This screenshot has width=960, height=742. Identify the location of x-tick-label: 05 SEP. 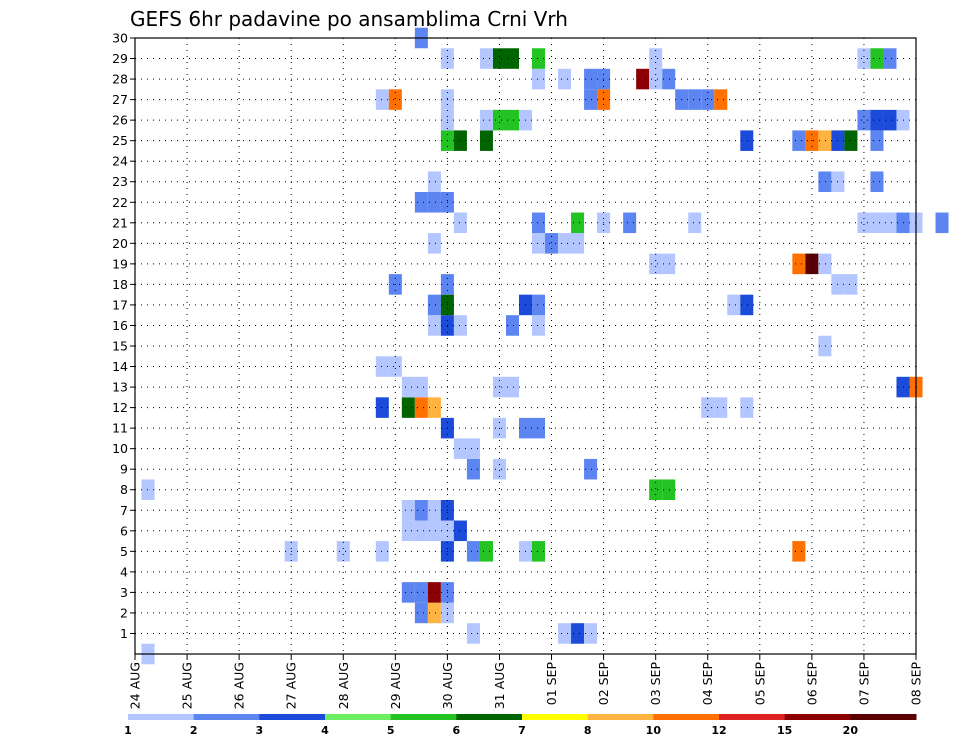
(759, 684).